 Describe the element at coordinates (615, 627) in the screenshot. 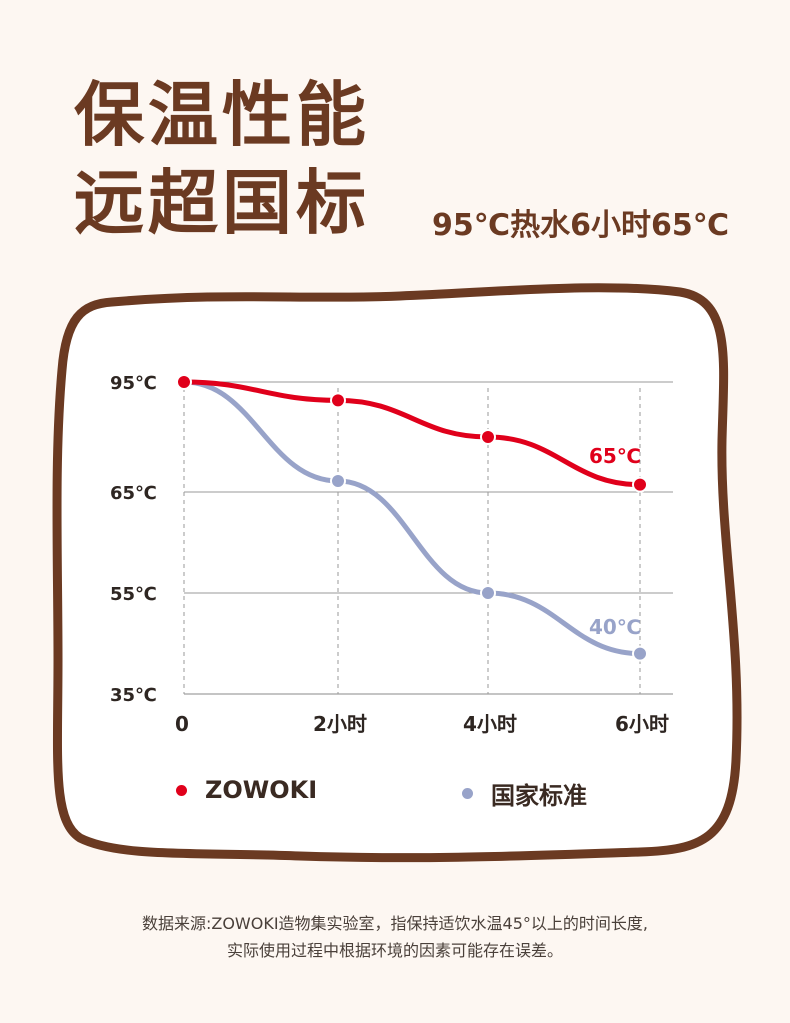

I see `series-end-label-standard: 40℃` at that location.